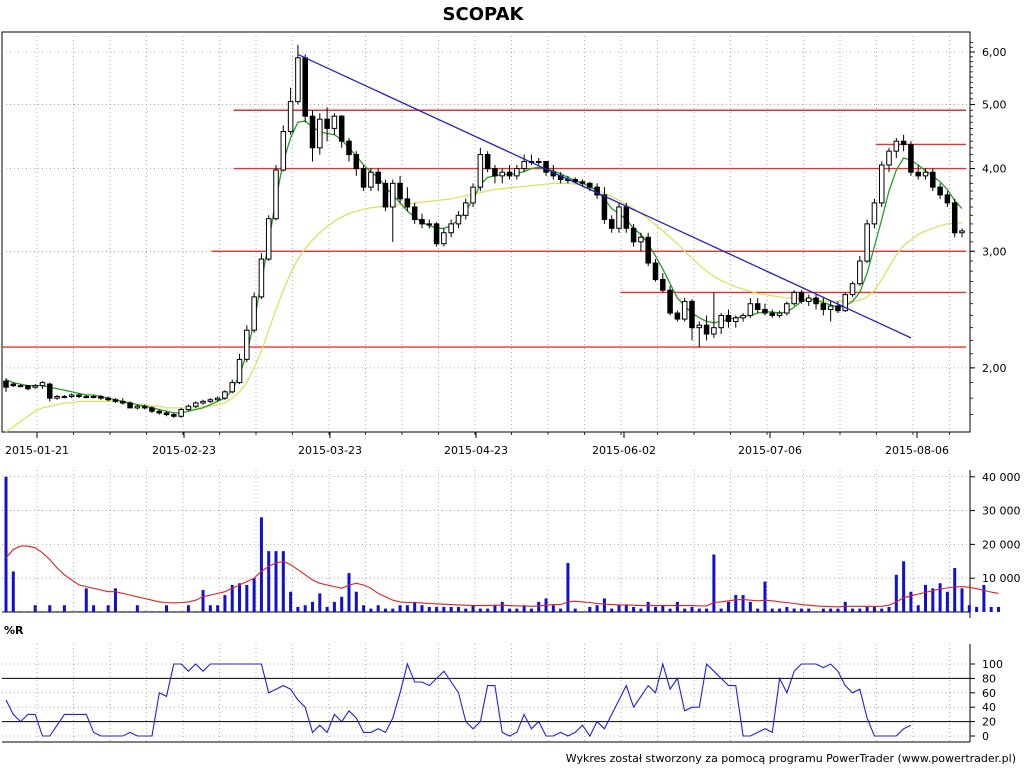 Image resolution: width=1024 pixels, height=768 pixels. Describe the element at coordinates (624, 450) in the screenshot. I see `date-tick-label: 2015-06-02` at that location.